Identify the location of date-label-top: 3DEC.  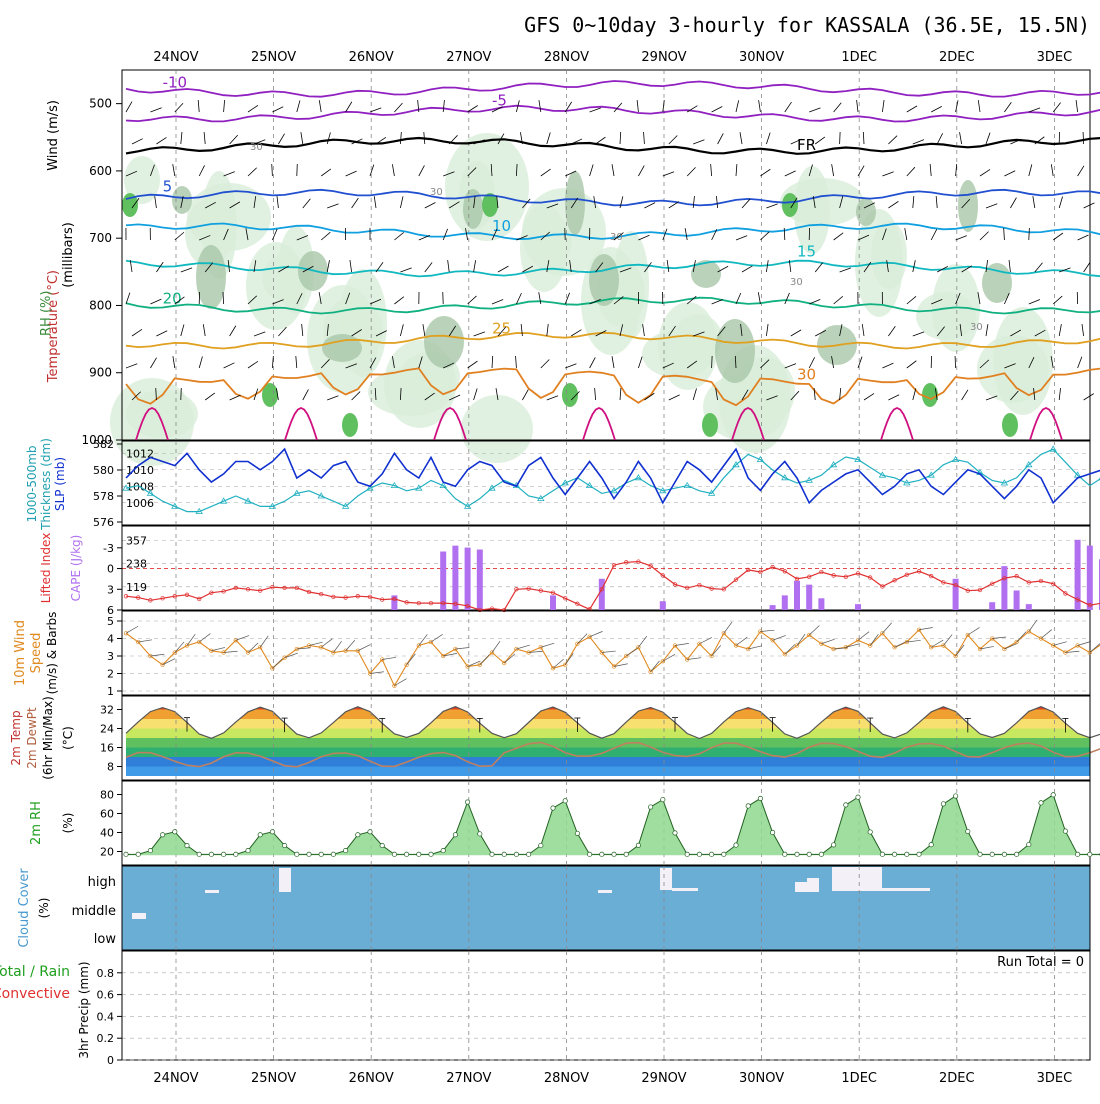
(1055, 57).